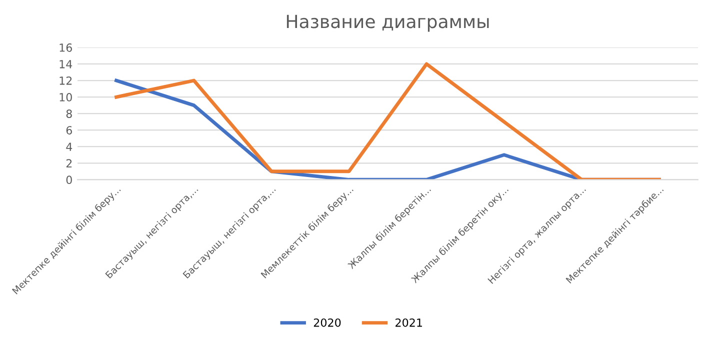 The image size is (705, 339). What do you see at coordinates (69, 146) in the screenshot?
I see `y-tick-label: 4` at bounding box center [69, 146].